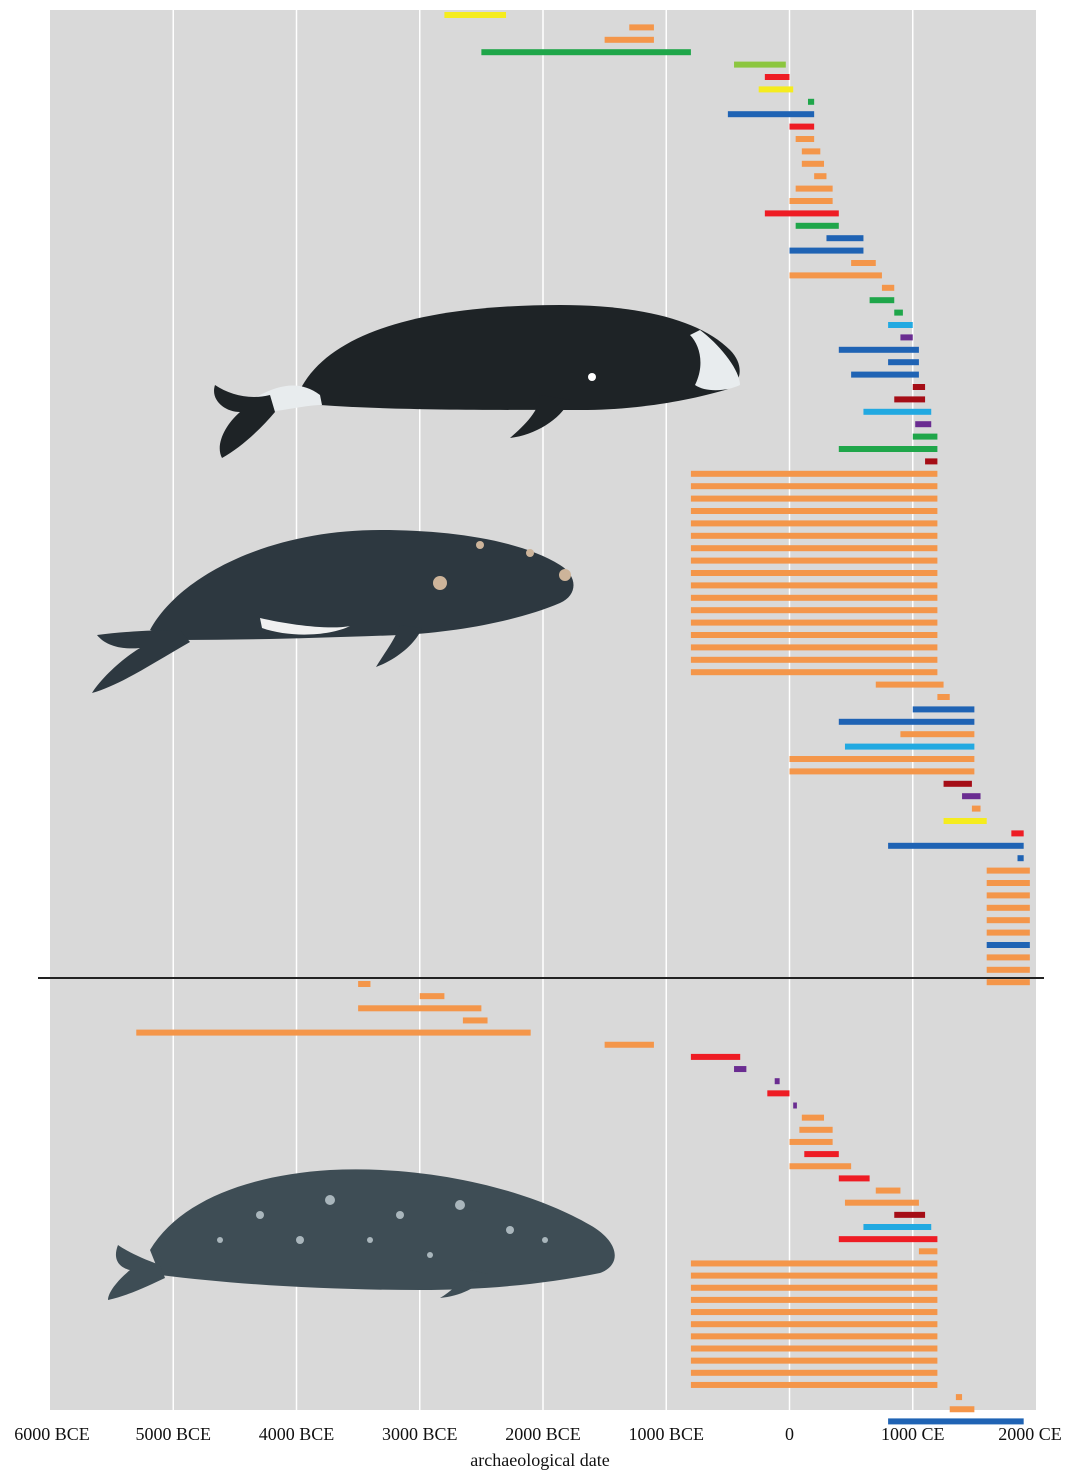  I want to click on x-tick-label: 2000 BCE, so click(543, 1434).